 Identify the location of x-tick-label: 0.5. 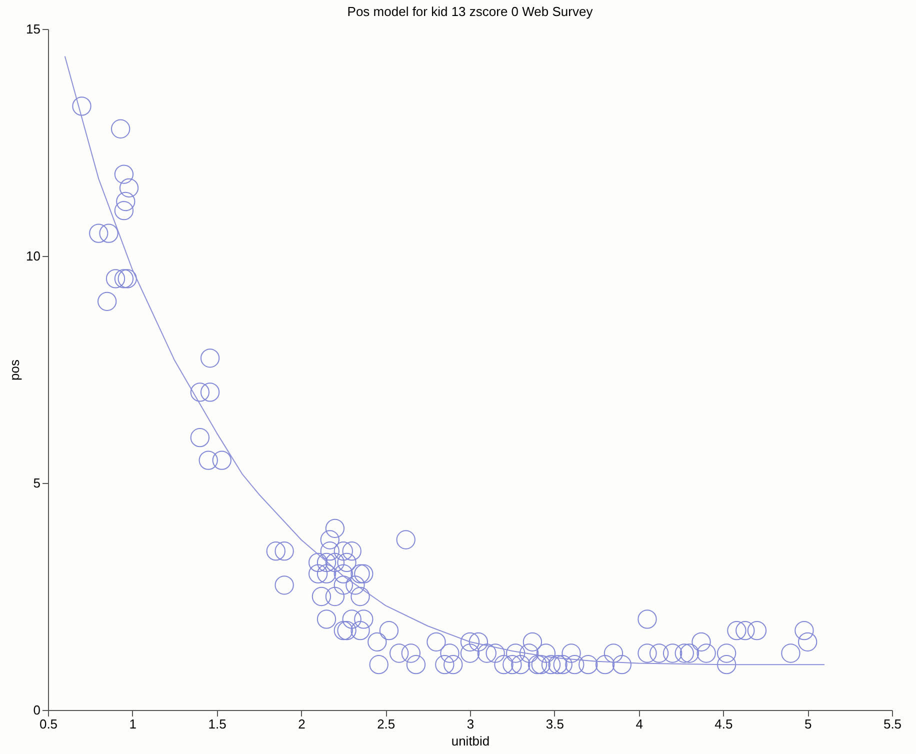
(48, 724).